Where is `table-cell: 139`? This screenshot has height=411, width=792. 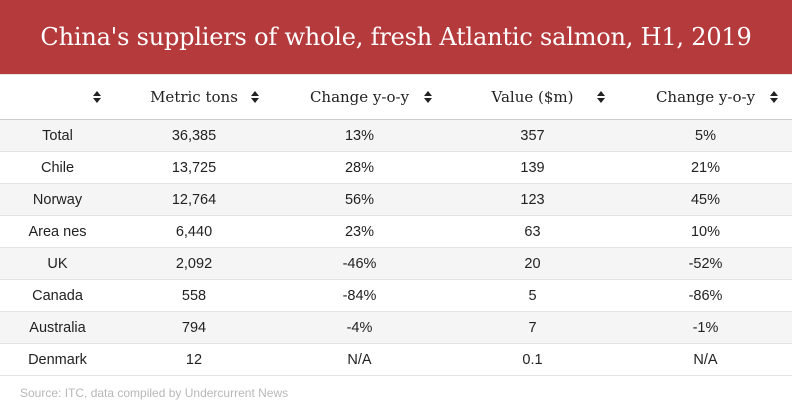 table-cell: 139 is located at coordinates (532, 167).